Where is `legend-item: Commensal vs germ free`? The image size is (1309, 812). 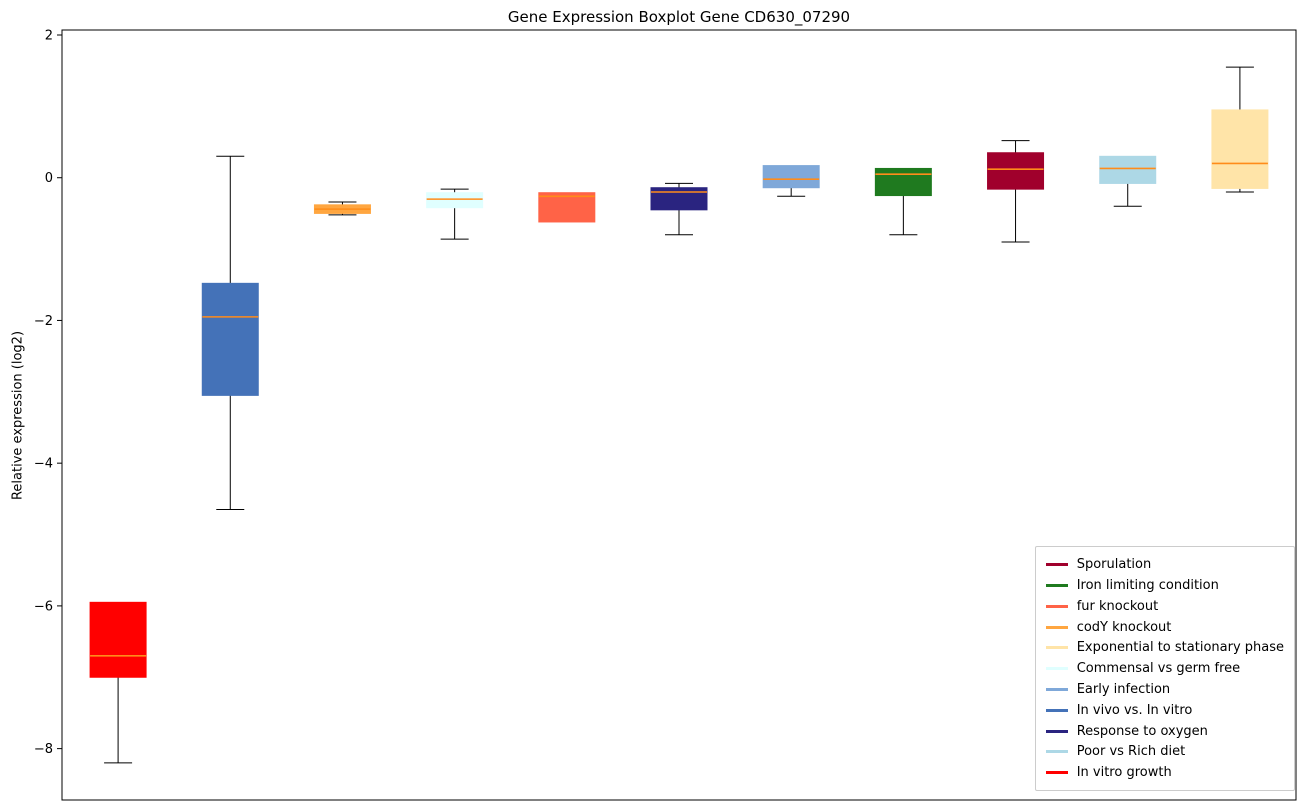
legend-item: Commensal vs germ free is located at coordinates (1164, 668).